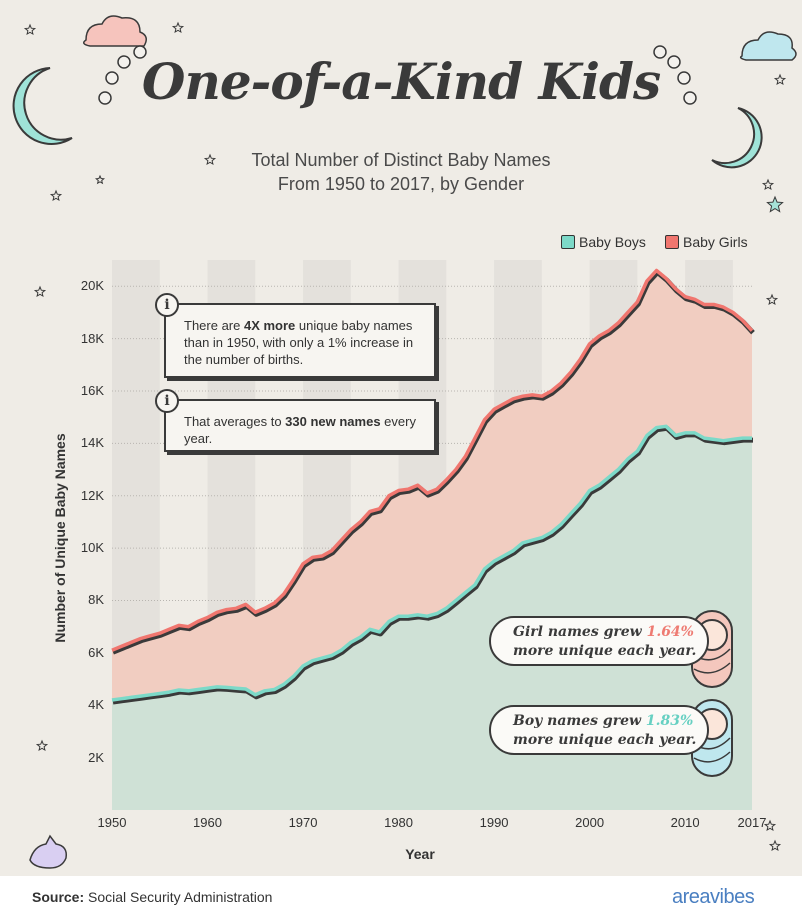 The image size is (802, 916). I want to click on x-tick-label: 1980, so click(399, 822).